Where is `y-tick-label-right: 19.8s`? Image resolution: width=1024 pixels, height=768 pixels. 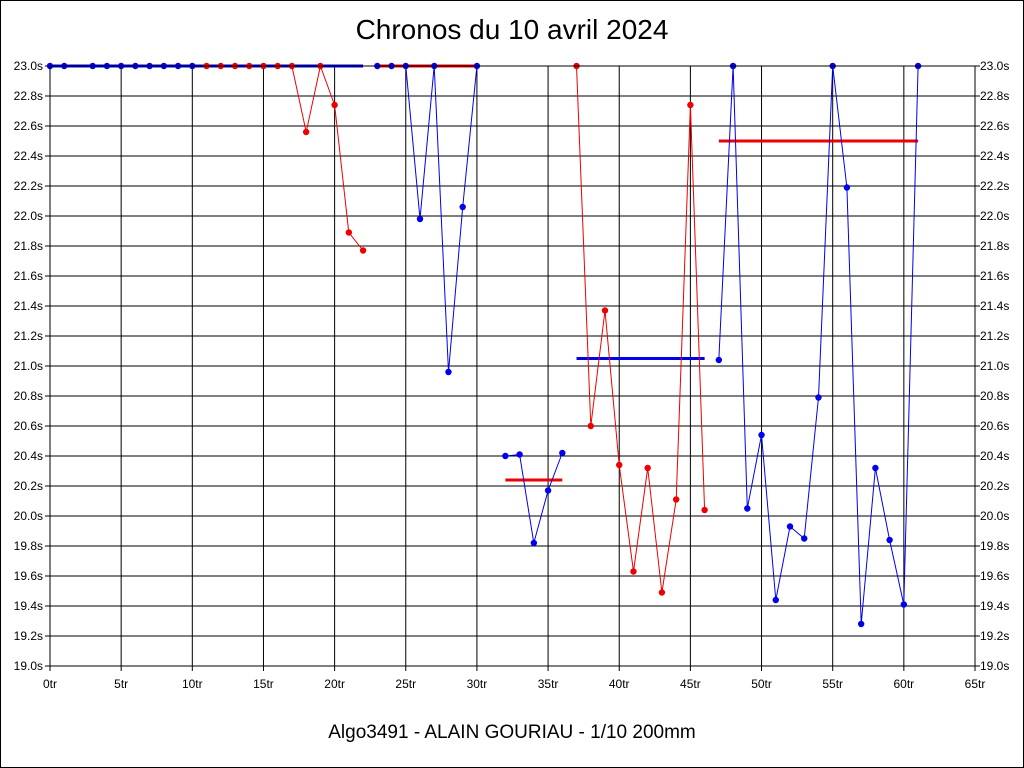 y-tick-label-right: 19.8s is located at coordinates (994, 546).